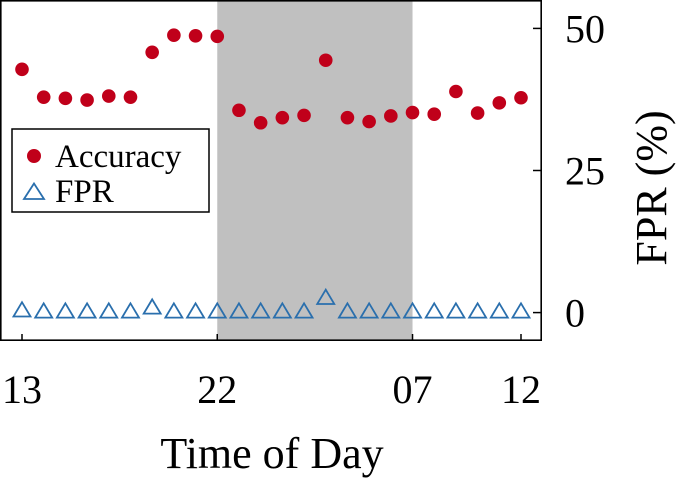 This screenshot has width=678, height=479. I want to click on legend-accuracy-marker, so click(34, 156).